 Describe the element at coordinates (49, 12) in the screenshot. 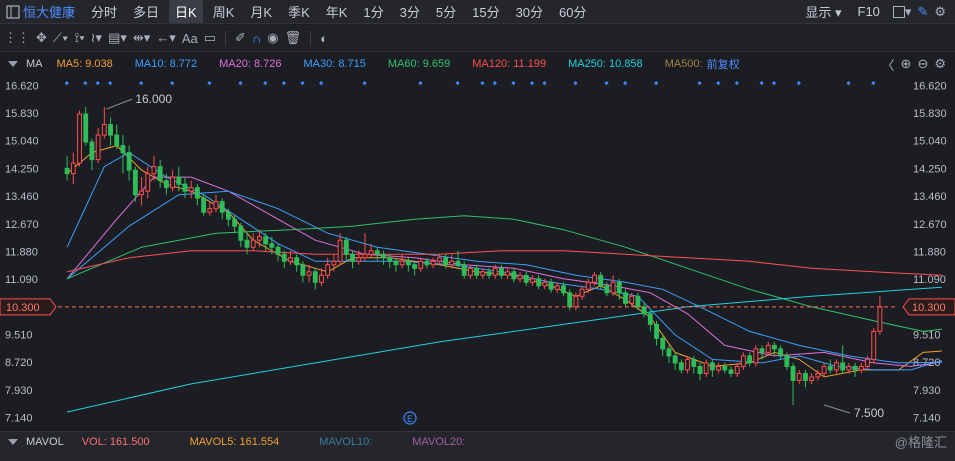

I see `stock-name: 恒大健康` at that location.